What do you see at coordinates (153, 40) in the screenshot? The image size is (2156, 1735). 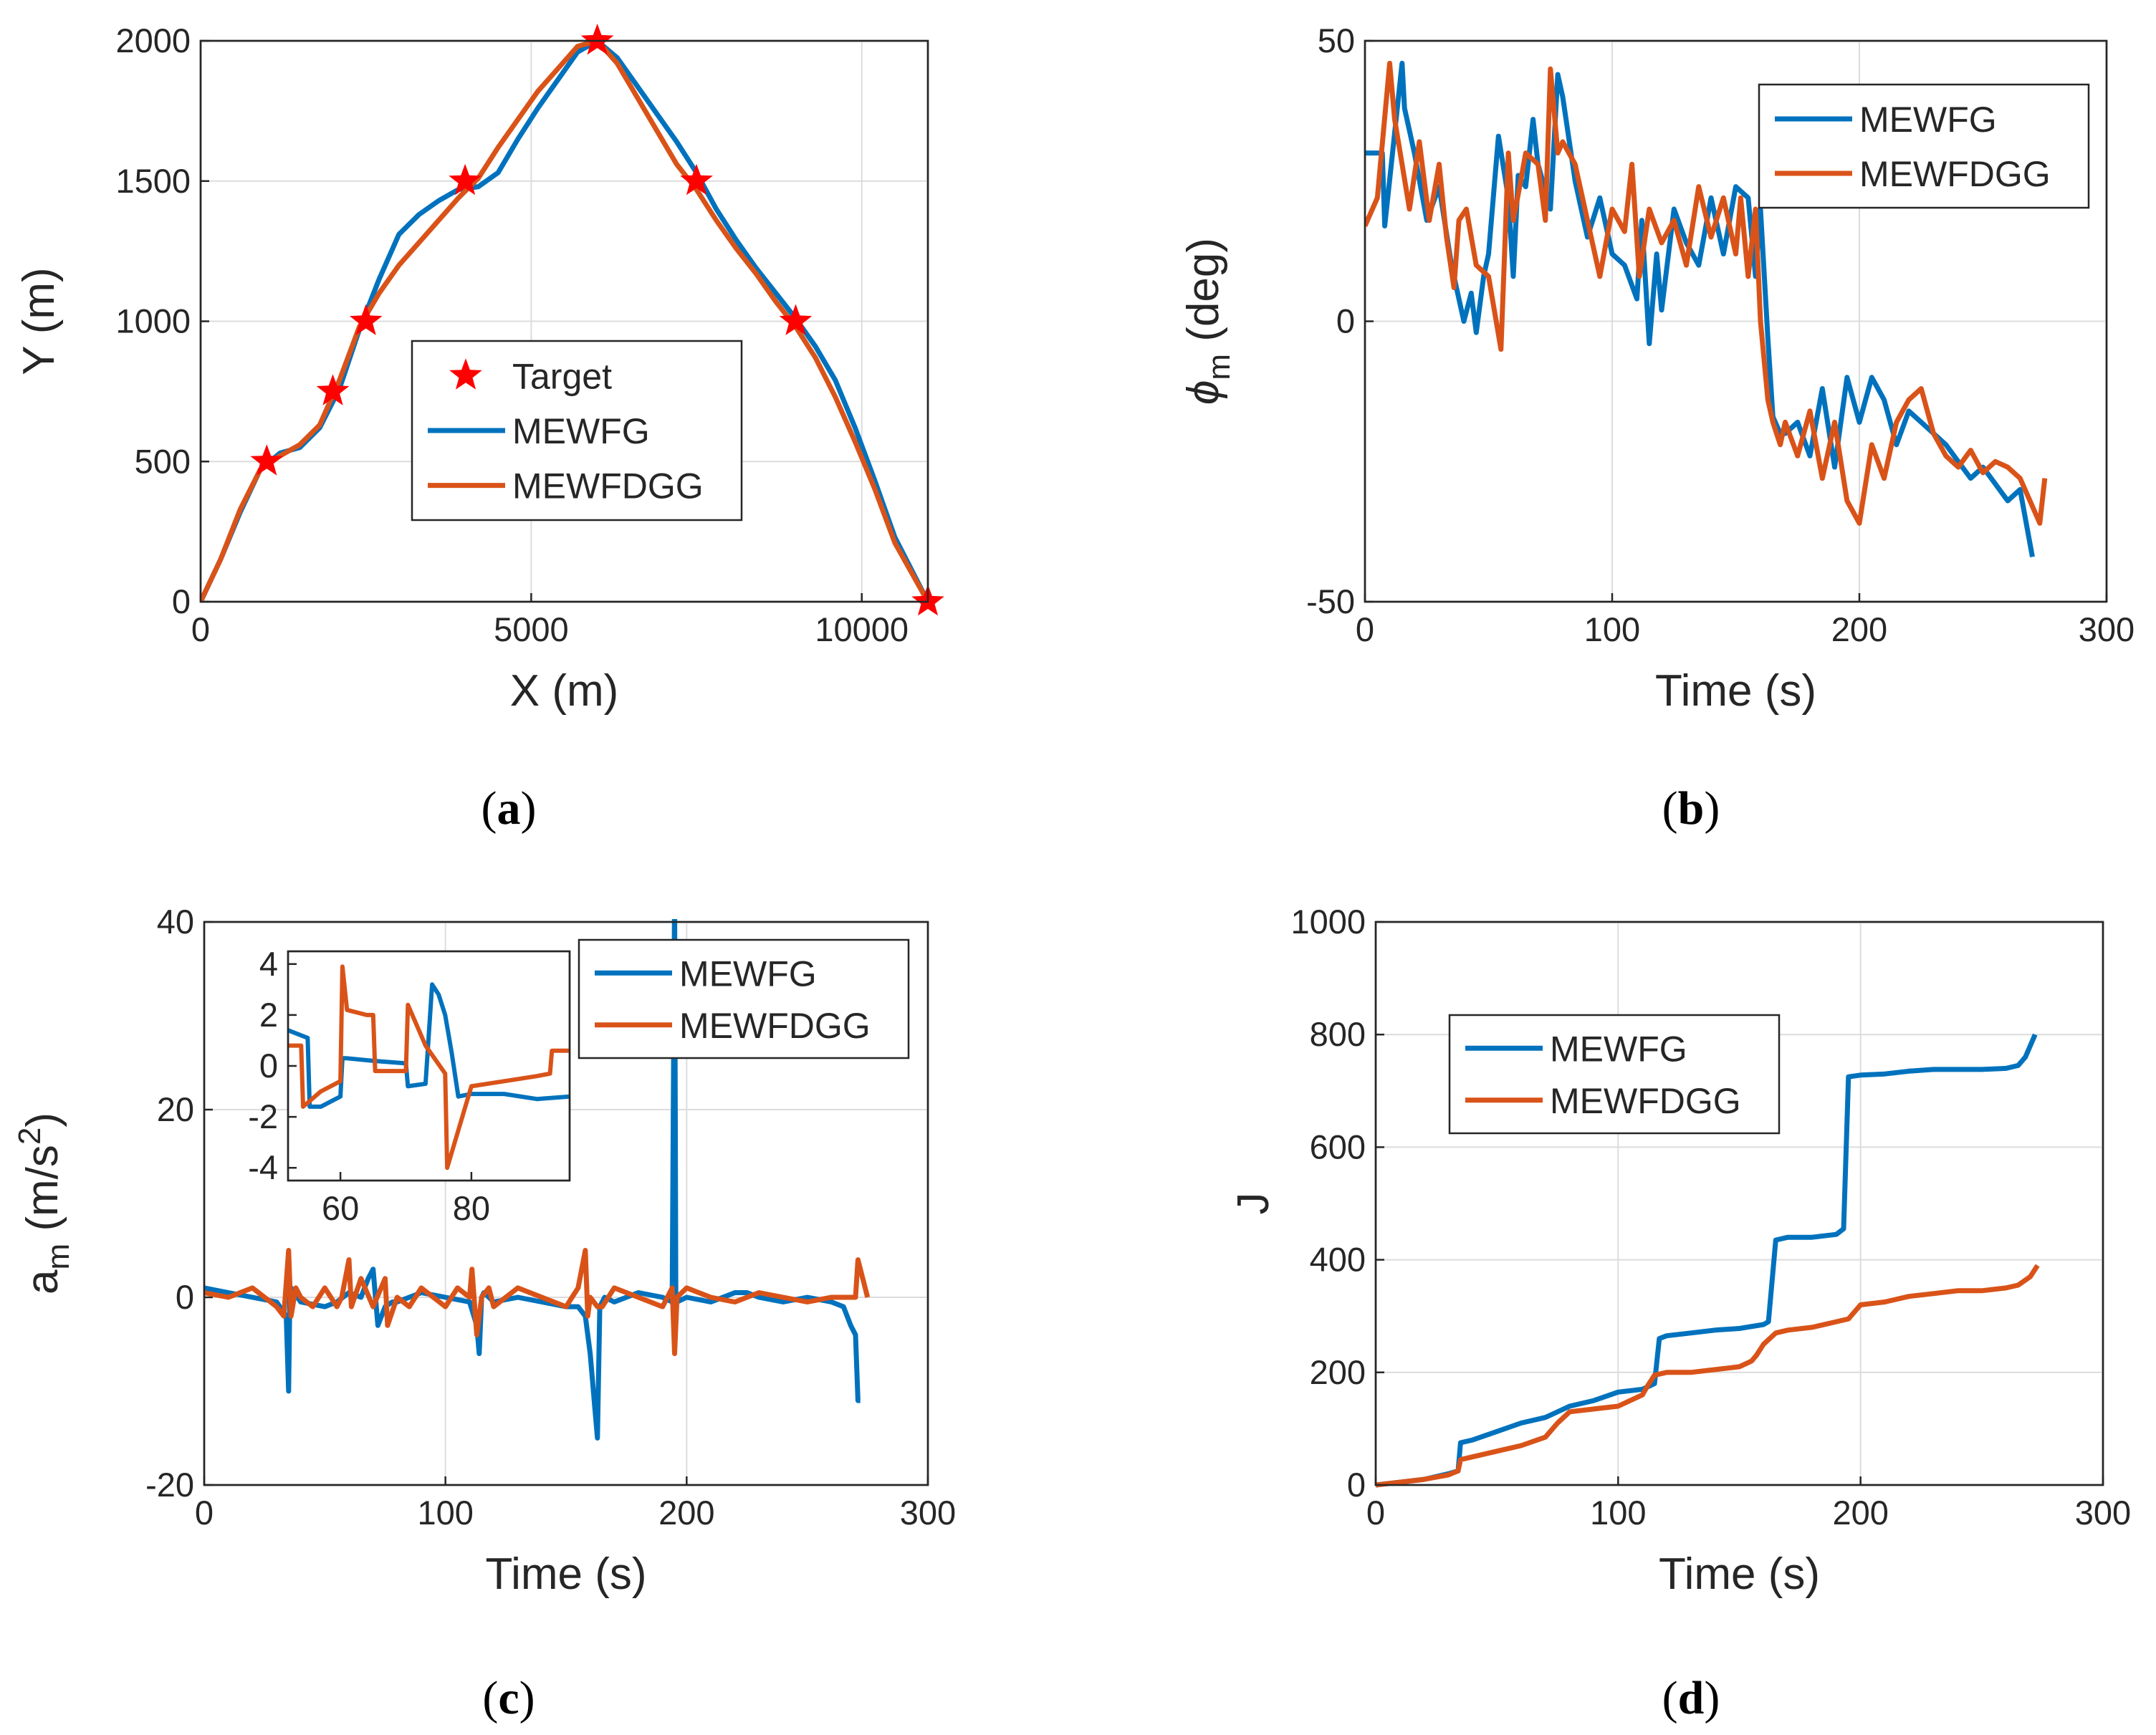 I see `y-tick-label: 2000` at bounding box center [153, 40].